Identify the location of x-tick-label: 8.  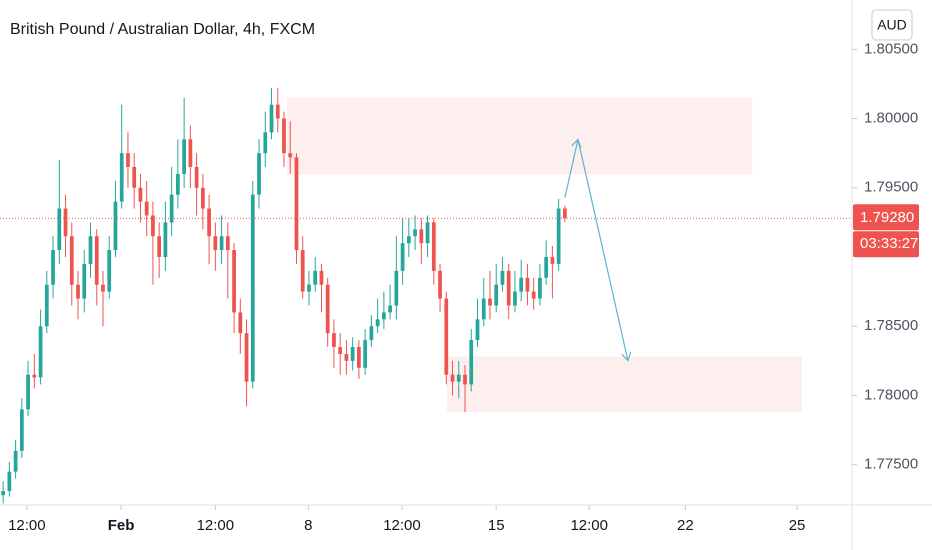
(308, 525).